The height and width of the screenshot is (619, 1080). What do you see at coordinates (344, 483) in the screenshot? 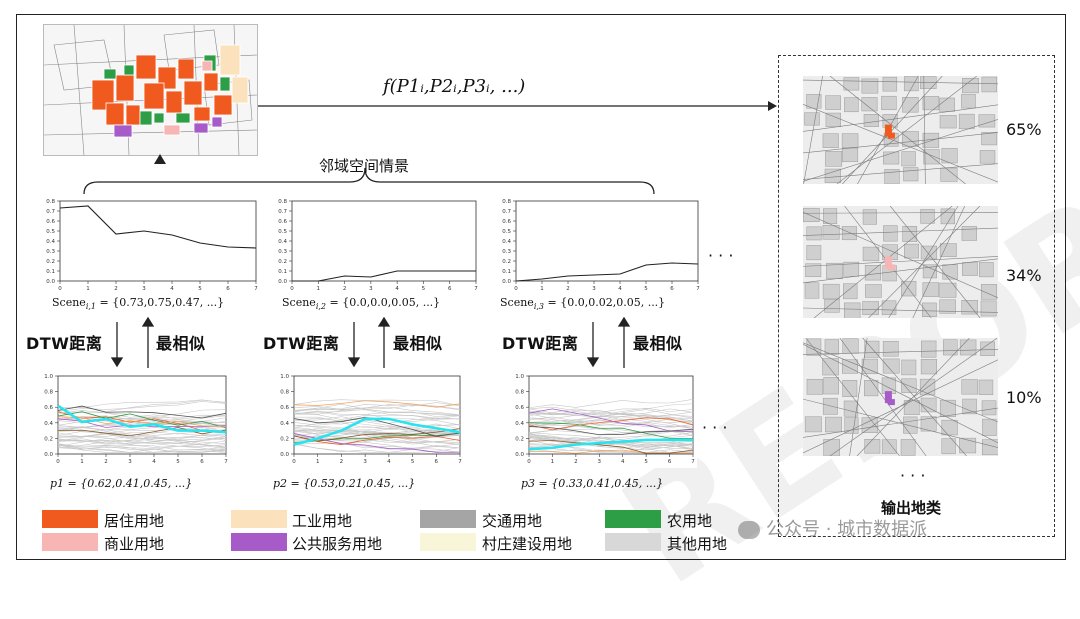
I see `p-vector-2: p2 = {0.53,0.21,0.45, ...}` at bounding box center [344, 483].